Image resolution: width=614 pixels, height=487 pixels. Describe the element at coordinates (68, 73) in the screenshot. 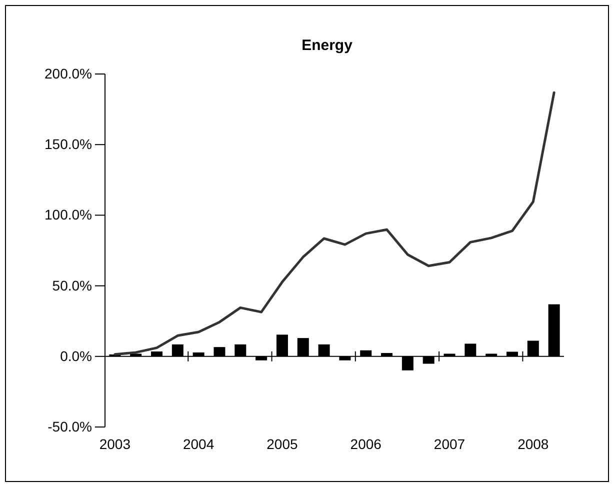

I see `y-tick-label: 200.0%` at that location.